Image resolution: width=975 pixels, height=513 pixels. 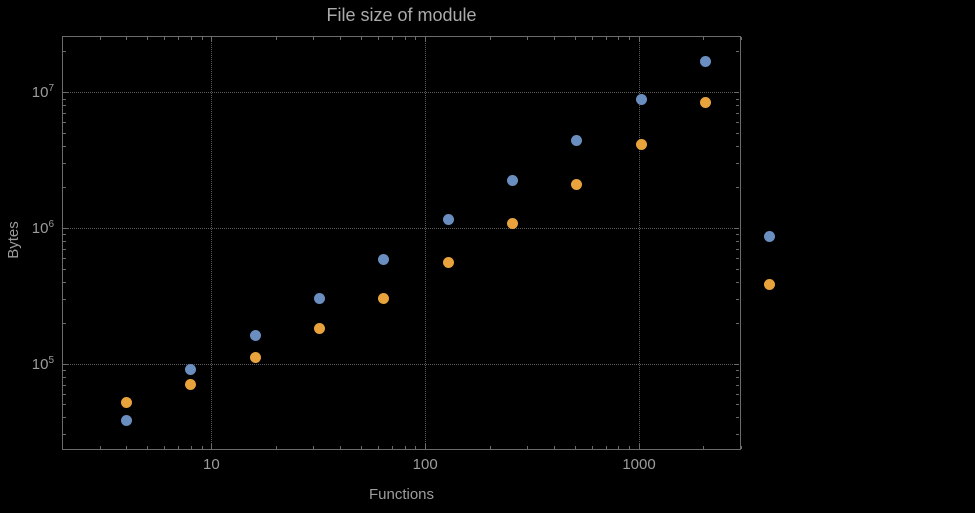 I want to click on chart-title: File size of module, so click(x=401, y=15).